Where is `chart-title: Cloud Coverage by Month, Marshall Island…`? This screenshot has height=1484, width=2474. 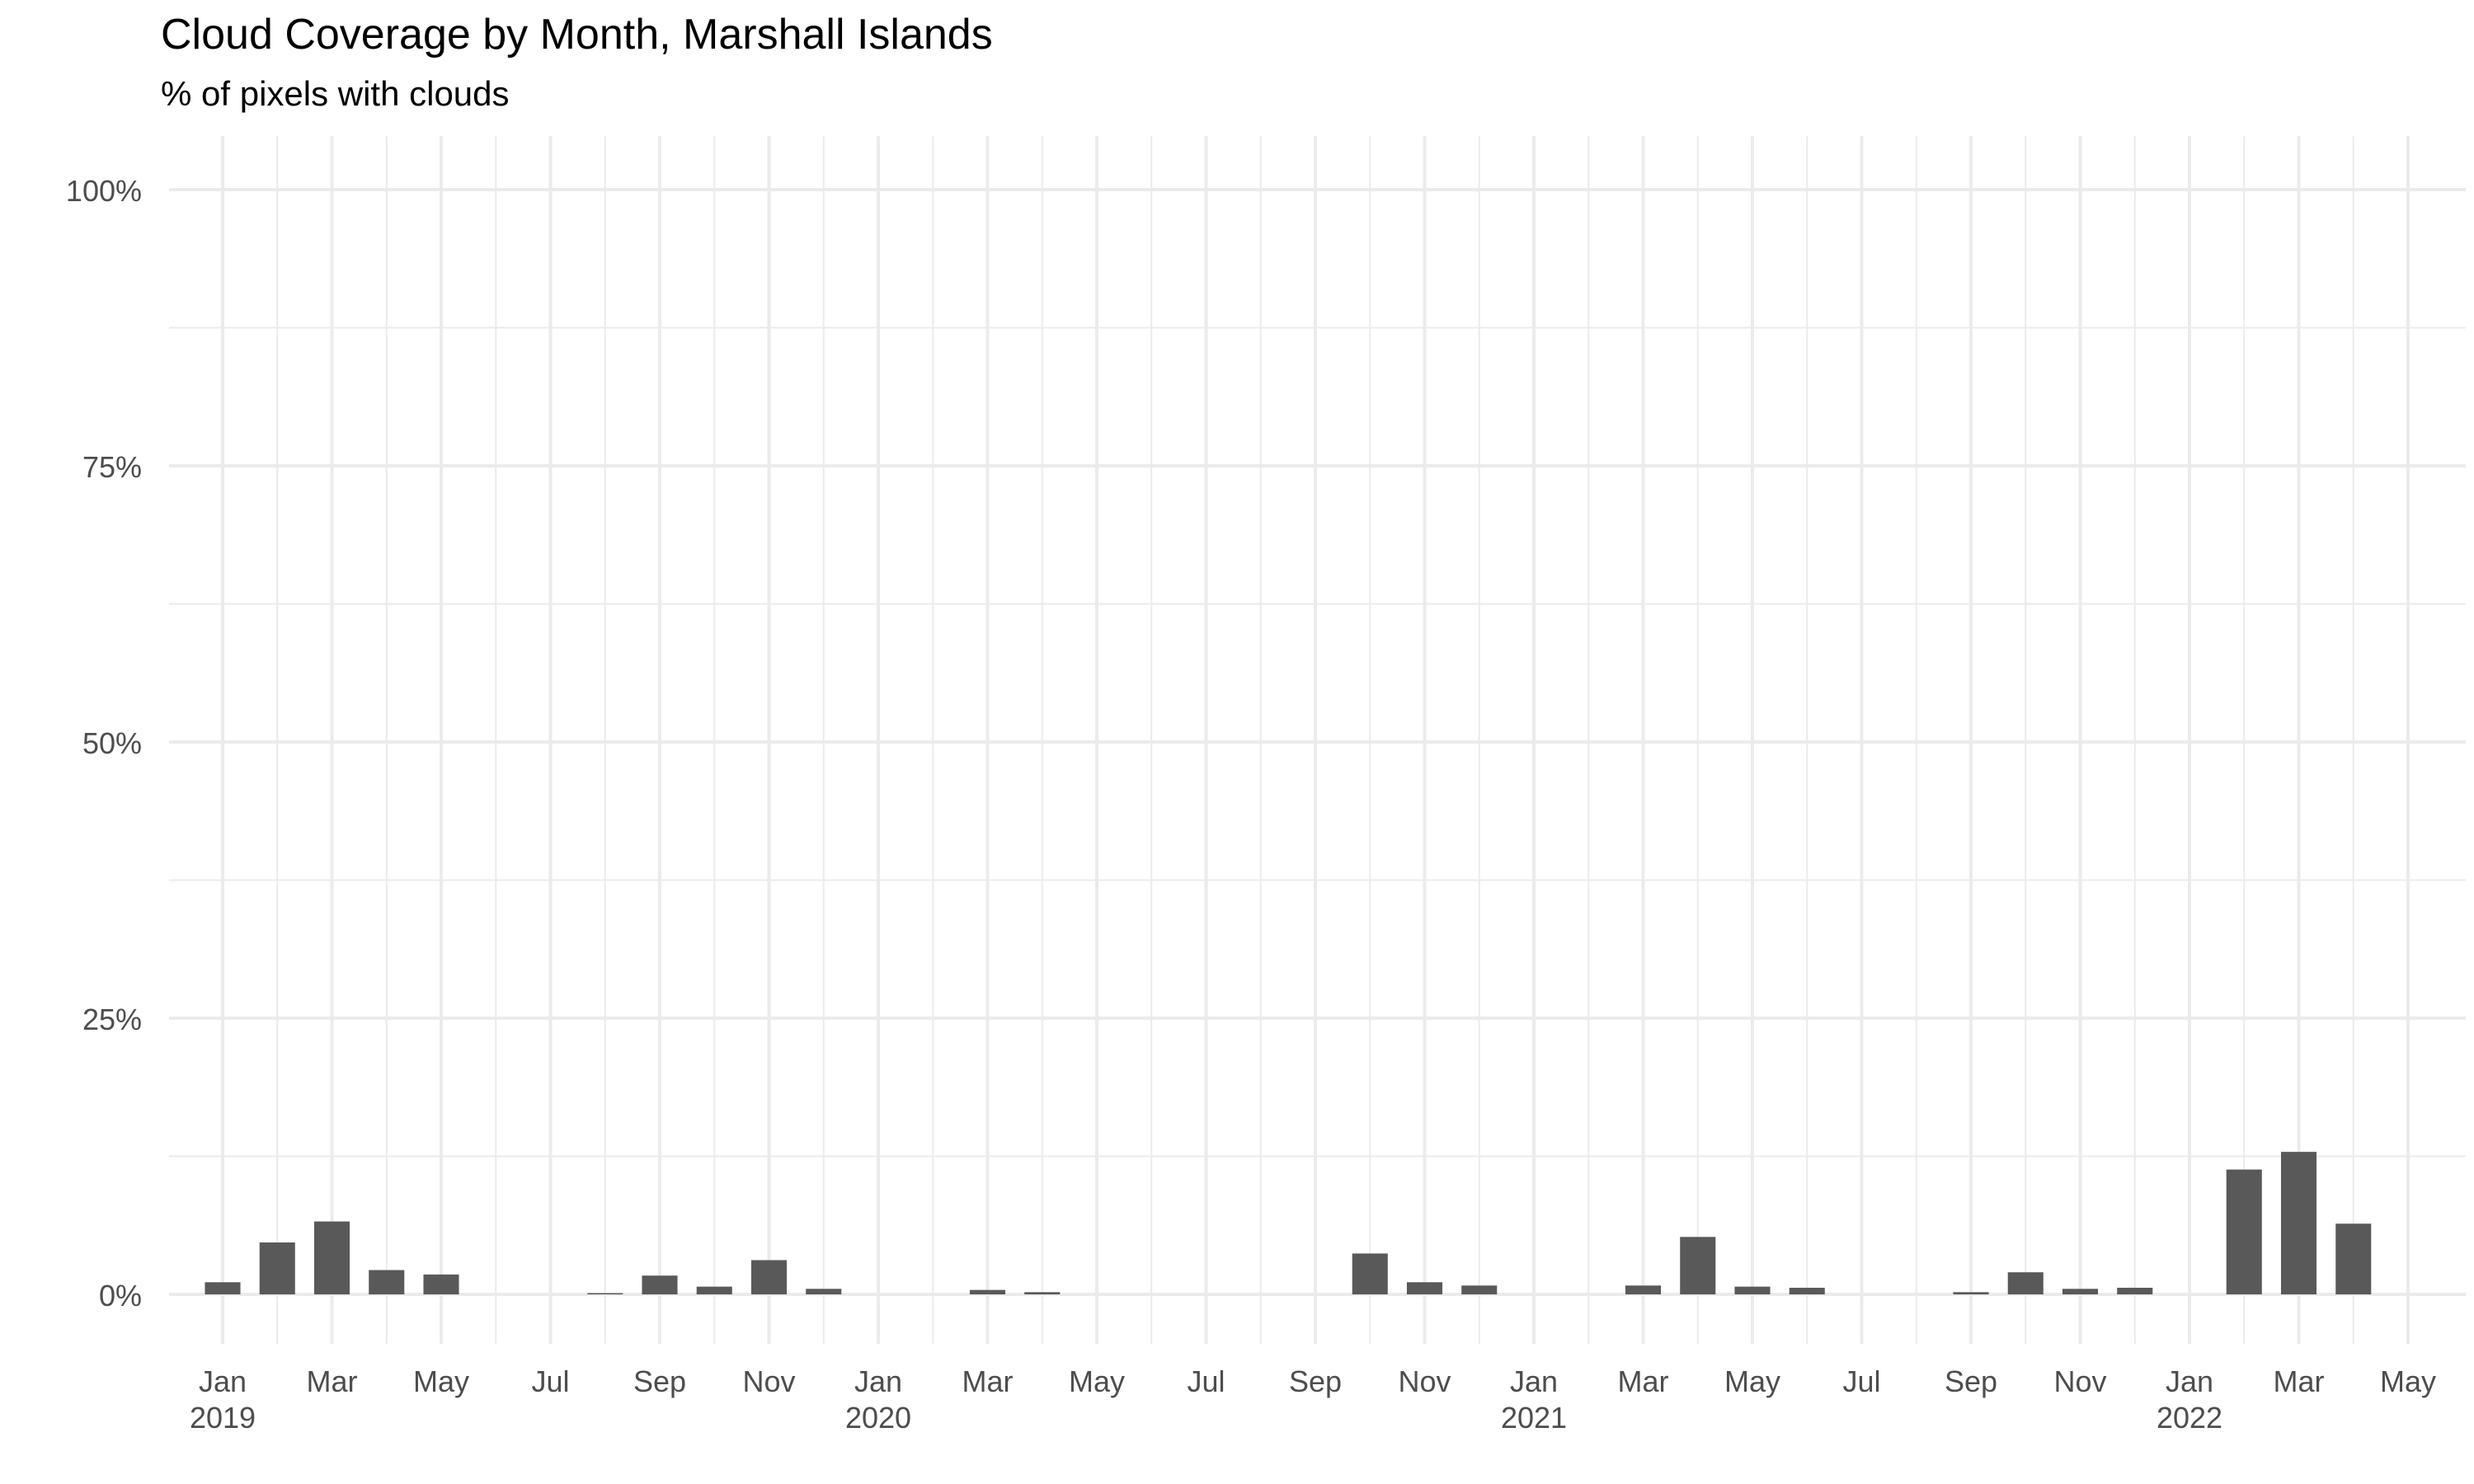
chart-title: Cloud Coverage by Month, Marshall Island… is located at coordinates (577, 35).